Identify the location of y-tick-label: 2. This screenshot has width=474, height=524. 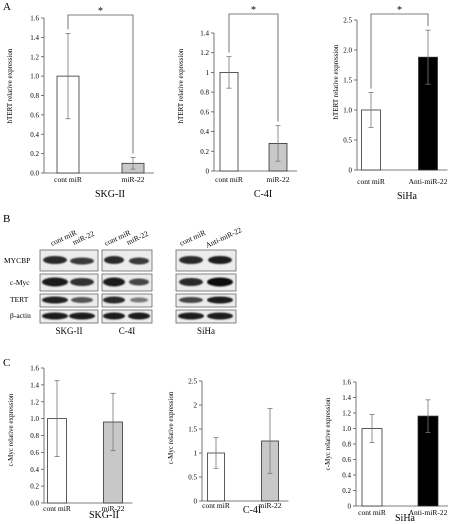
(196, 406).